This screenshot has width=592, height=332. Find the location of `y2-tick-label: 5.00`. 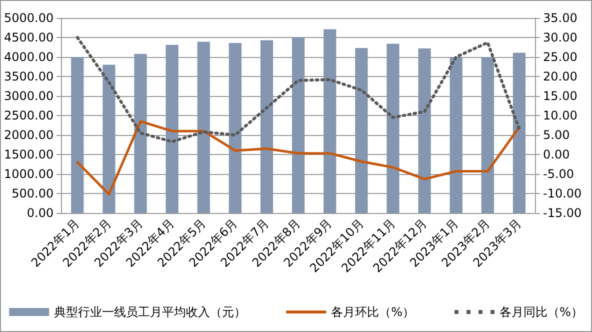

y2-tick-label: 5.00 is located at coordinates (556, 135).